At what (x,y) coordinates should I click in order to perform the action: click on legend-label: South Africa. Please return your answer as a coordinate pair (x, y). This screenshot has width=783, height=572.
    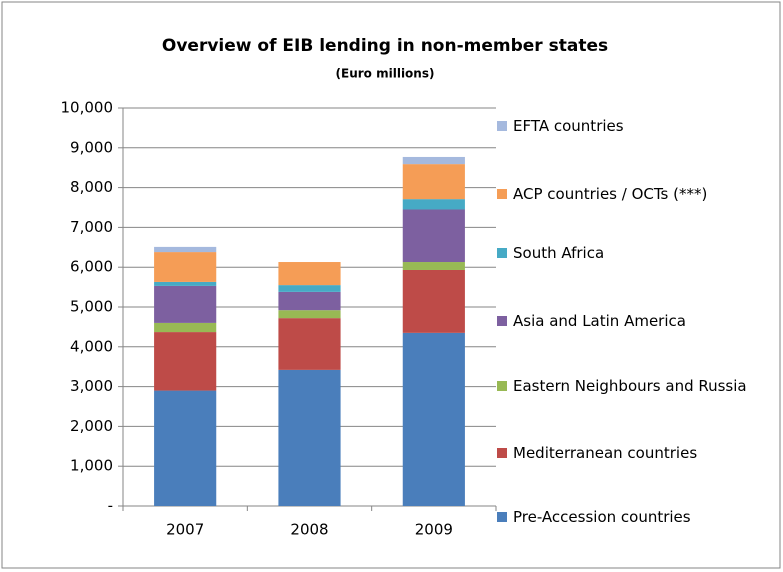
    Looking at the image, I should click on (559, 253).